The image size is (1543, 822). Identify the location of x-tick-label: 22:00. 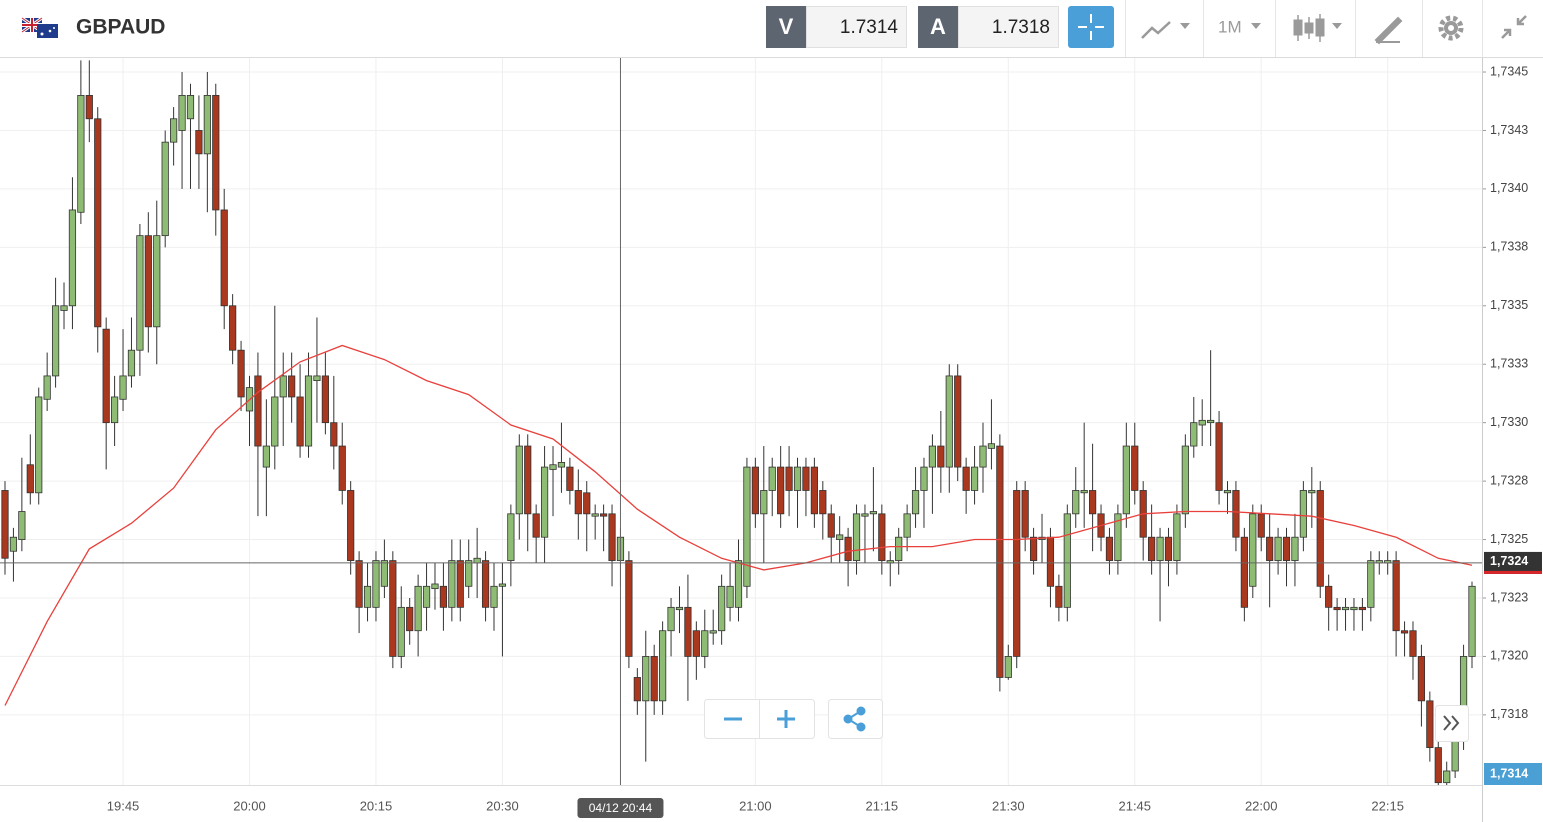
(1261, 805).